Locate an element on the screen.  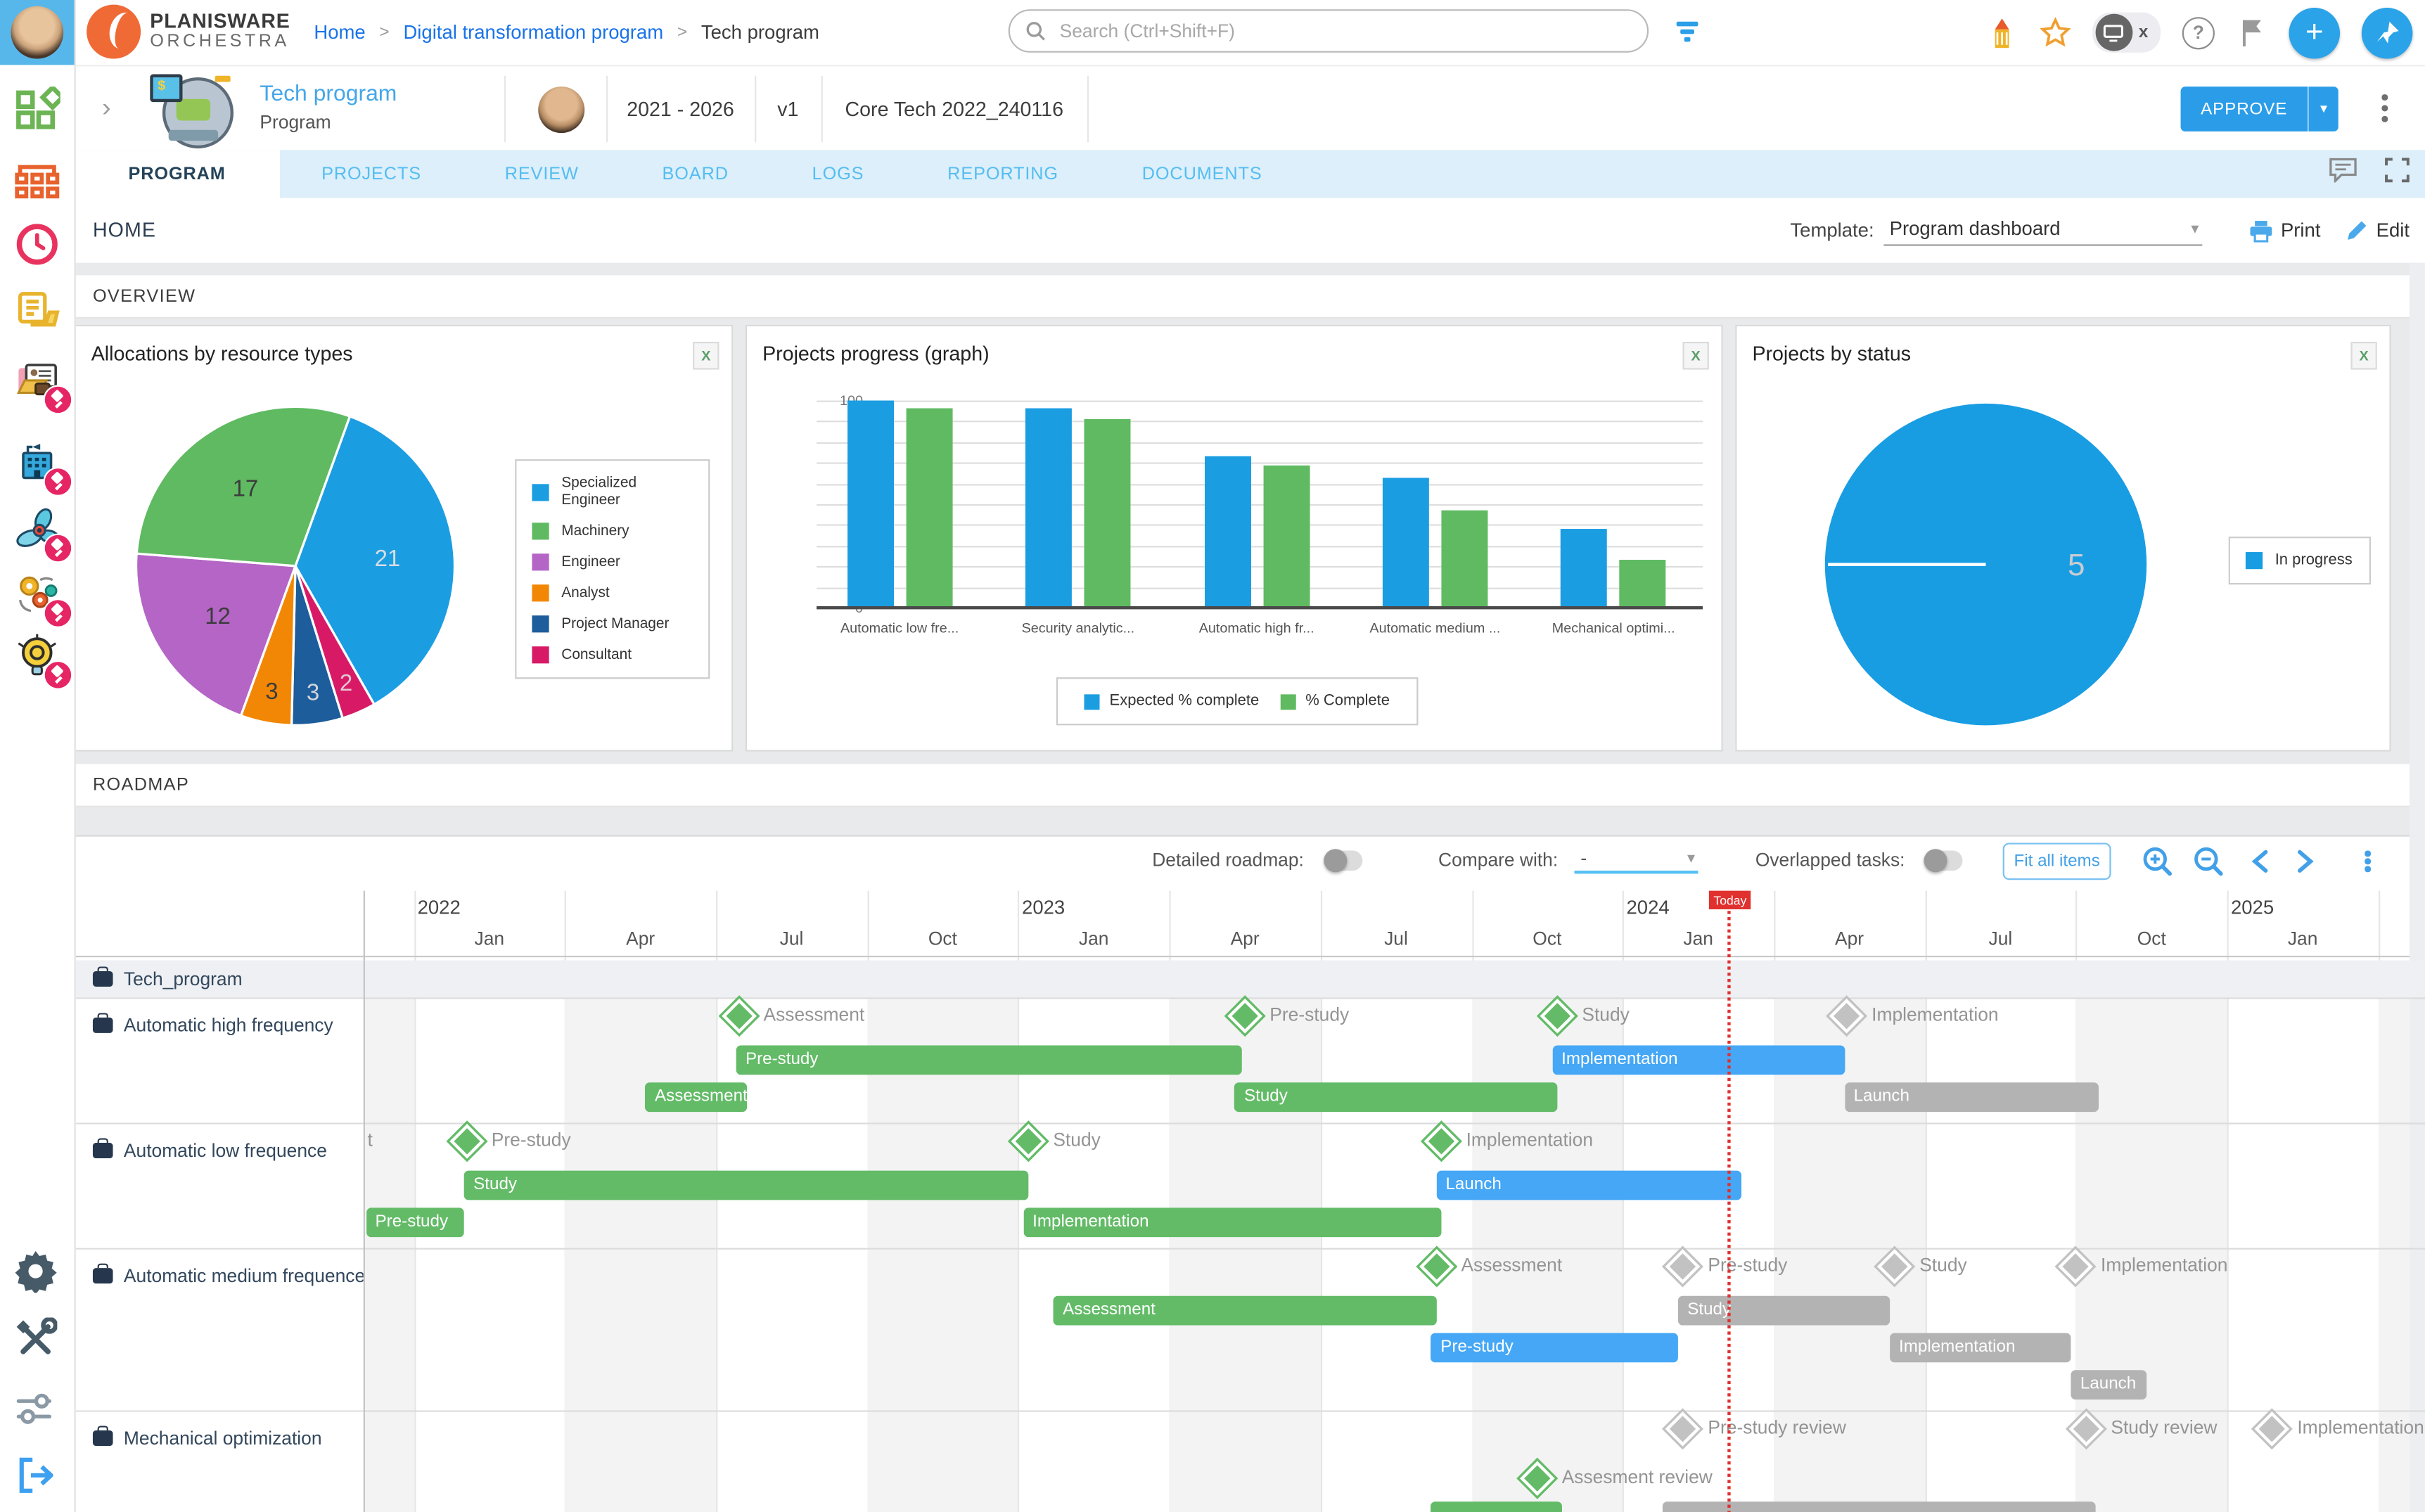
search-box is located at coordinates (1328, 31).